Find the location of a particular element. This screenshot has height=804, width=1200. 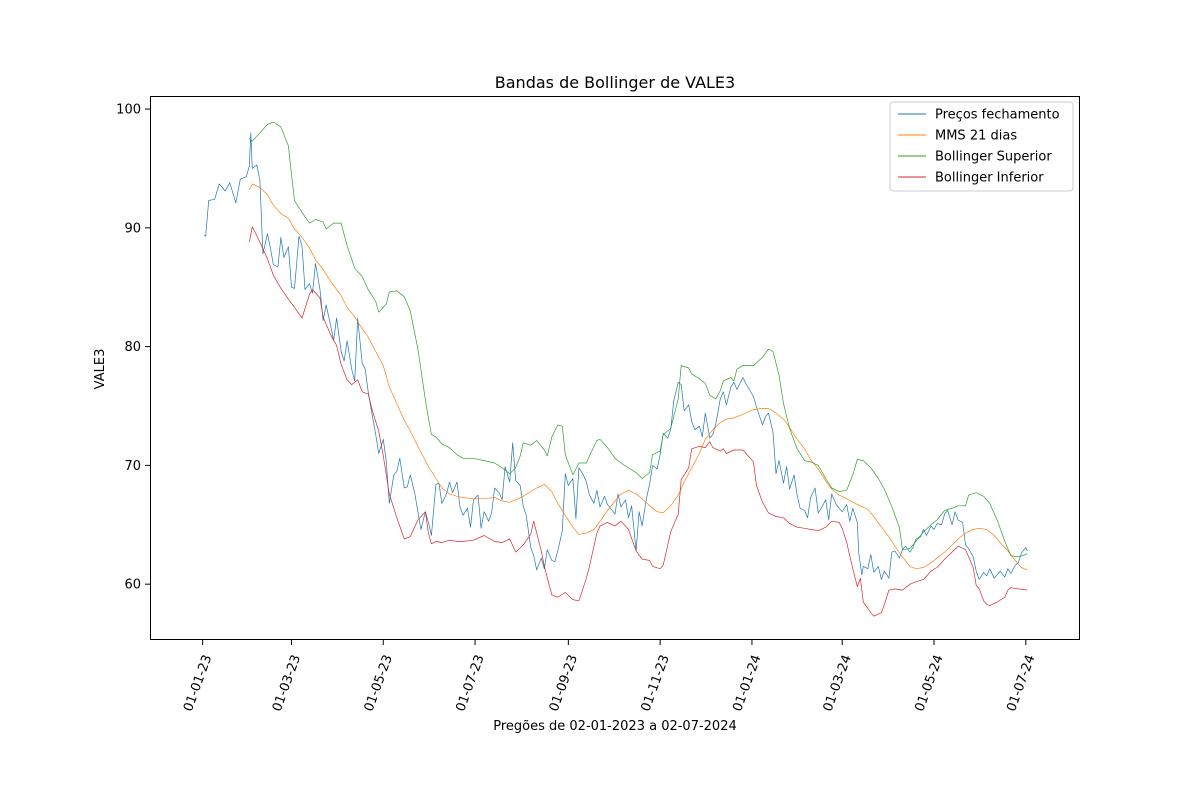

x-axis-label: Pregões de 02-01-2023 a 02-07-2024 is located at coordinates (615, 726).